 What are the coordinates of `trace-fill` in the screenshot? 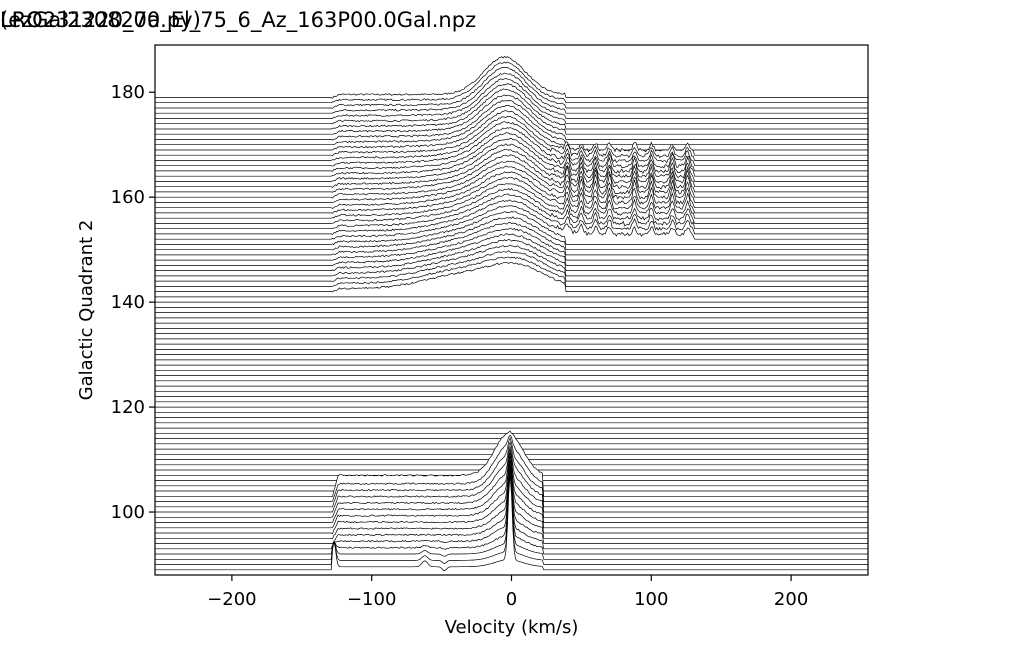 It's located at (511, 277).